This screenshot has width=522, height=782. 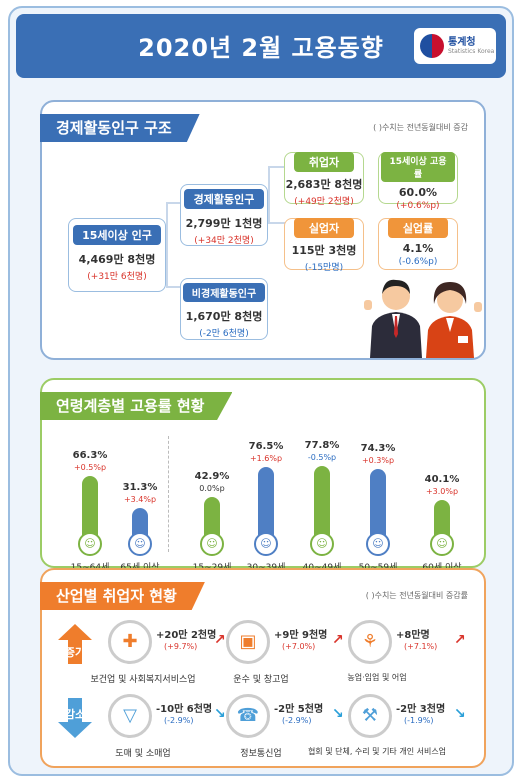 I want to click on age-bar-4: 76.5%+1.6%p☺30~39세, so click(x=266, y=507).